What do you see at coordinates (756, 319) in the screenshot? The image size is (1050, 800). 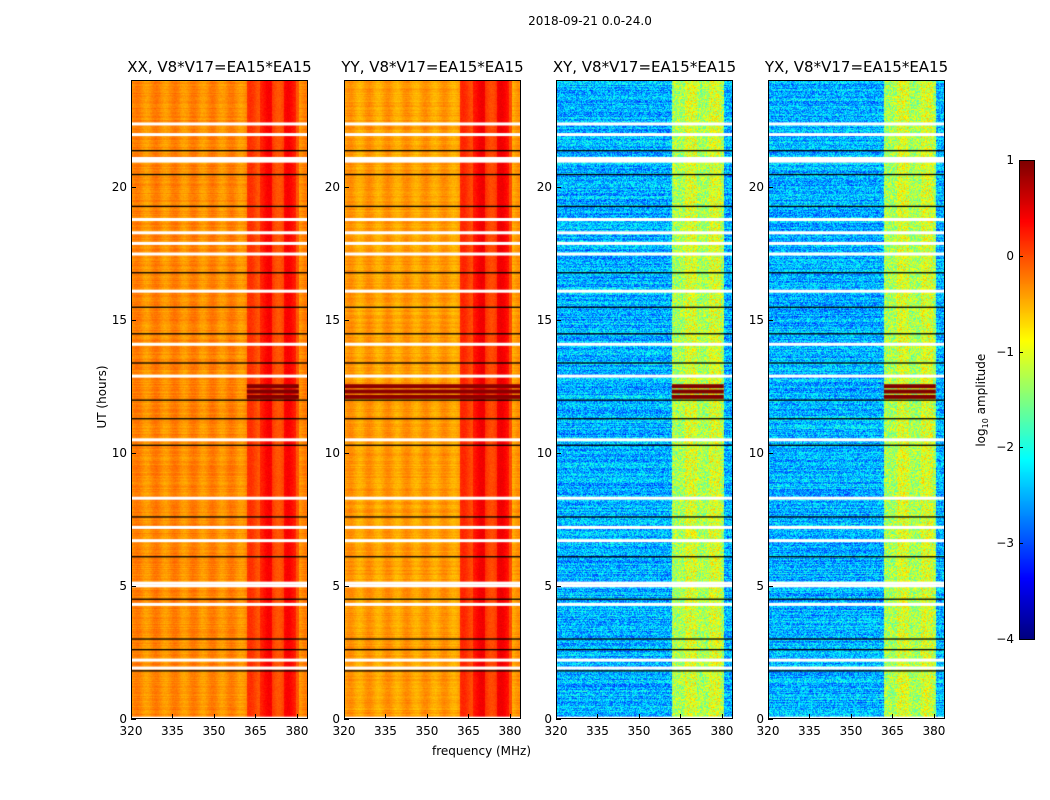 I see `y-tick-label: 15` at bounding box center [756, 319].